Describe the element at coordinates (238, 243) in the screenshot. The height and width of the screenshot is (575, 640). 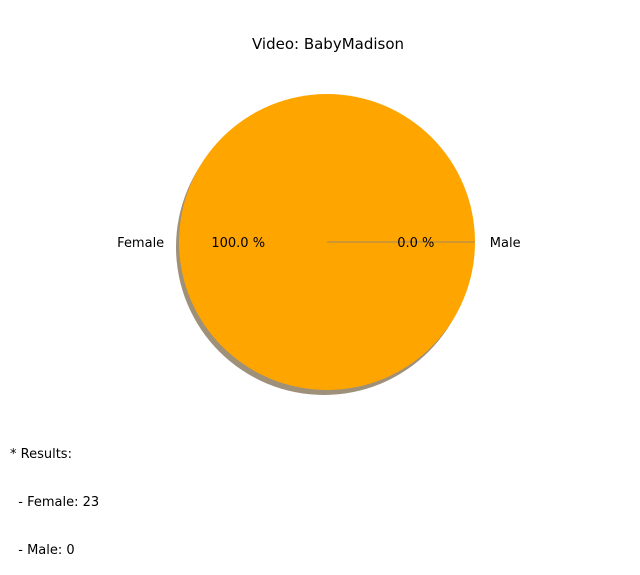
I see `percent-label-female: 100.0 %` at that location.